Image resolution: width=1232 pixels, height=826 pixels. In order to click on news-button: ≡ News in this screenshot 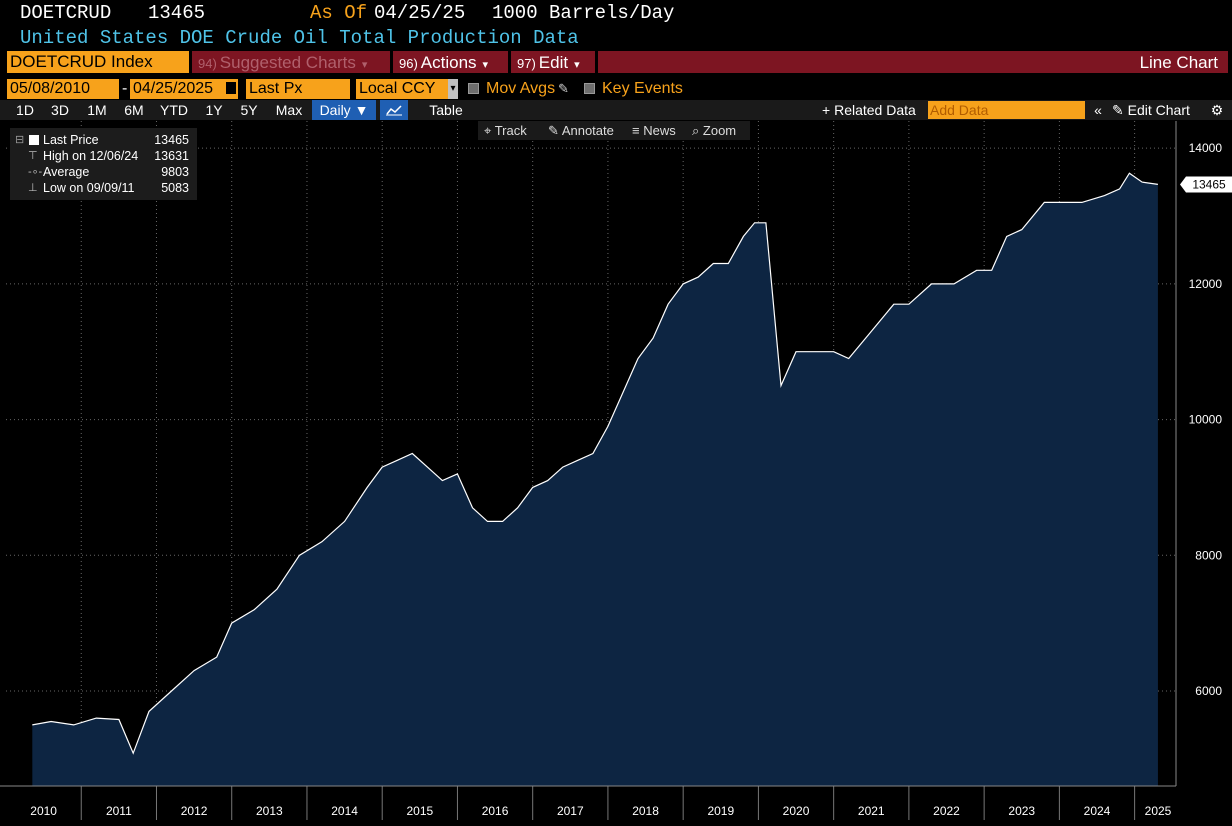, I will do `click(654, 130)`.